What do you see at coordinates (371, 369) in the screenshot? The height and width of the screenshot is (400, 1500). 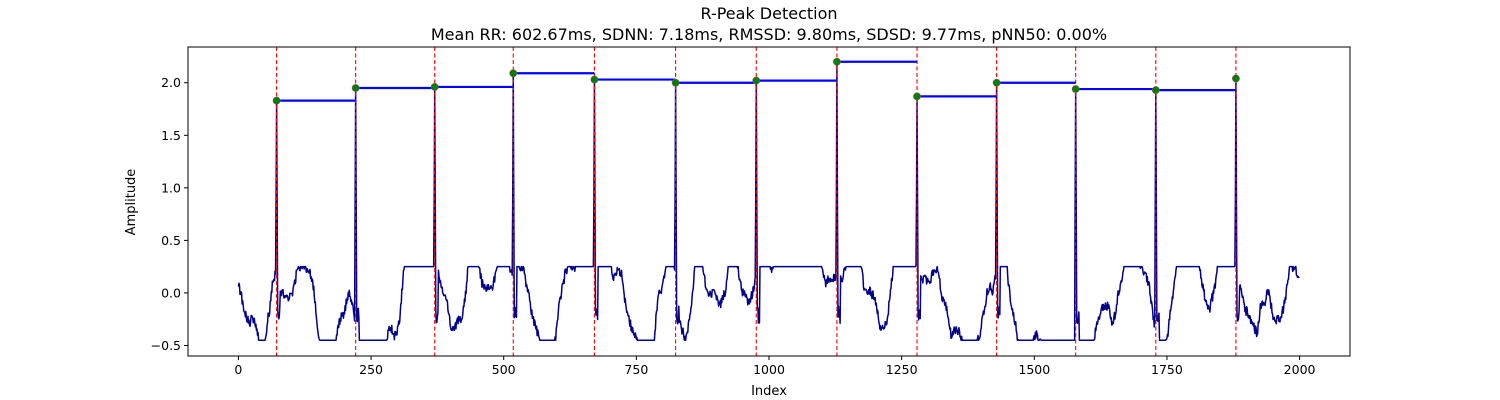 I see `x-tick-label: 250` at bounding box center [371, 369].